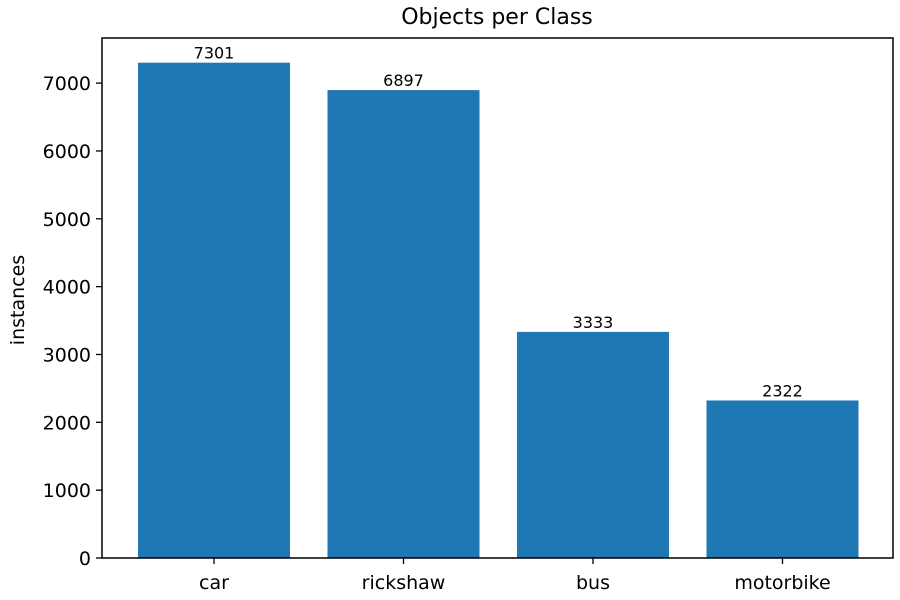  What do you see at coordinates (85, 559) in the screenshot?
I see `y-tick-label-0: 0` at bounding box center [85, 559].